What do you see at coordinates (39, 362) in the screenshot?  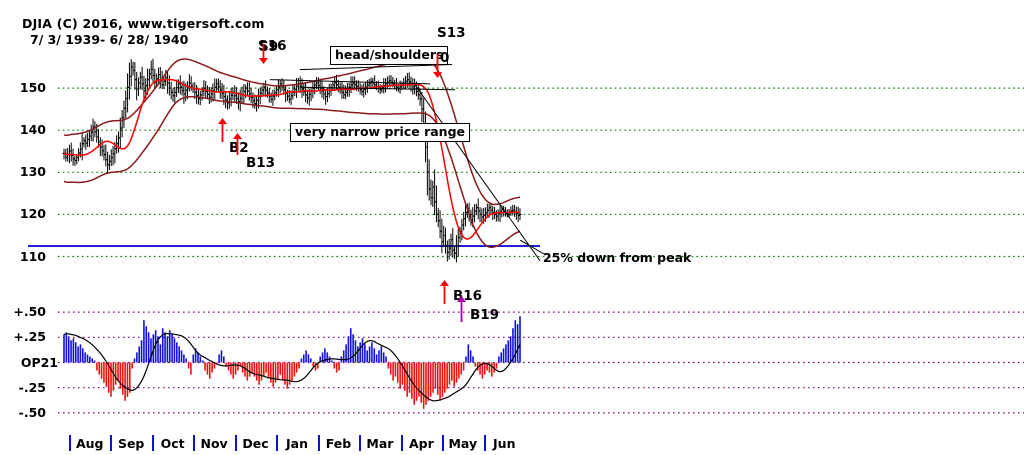 I see `indicator-y-tick-OP21: OP21` at bounding box center [39, 362].